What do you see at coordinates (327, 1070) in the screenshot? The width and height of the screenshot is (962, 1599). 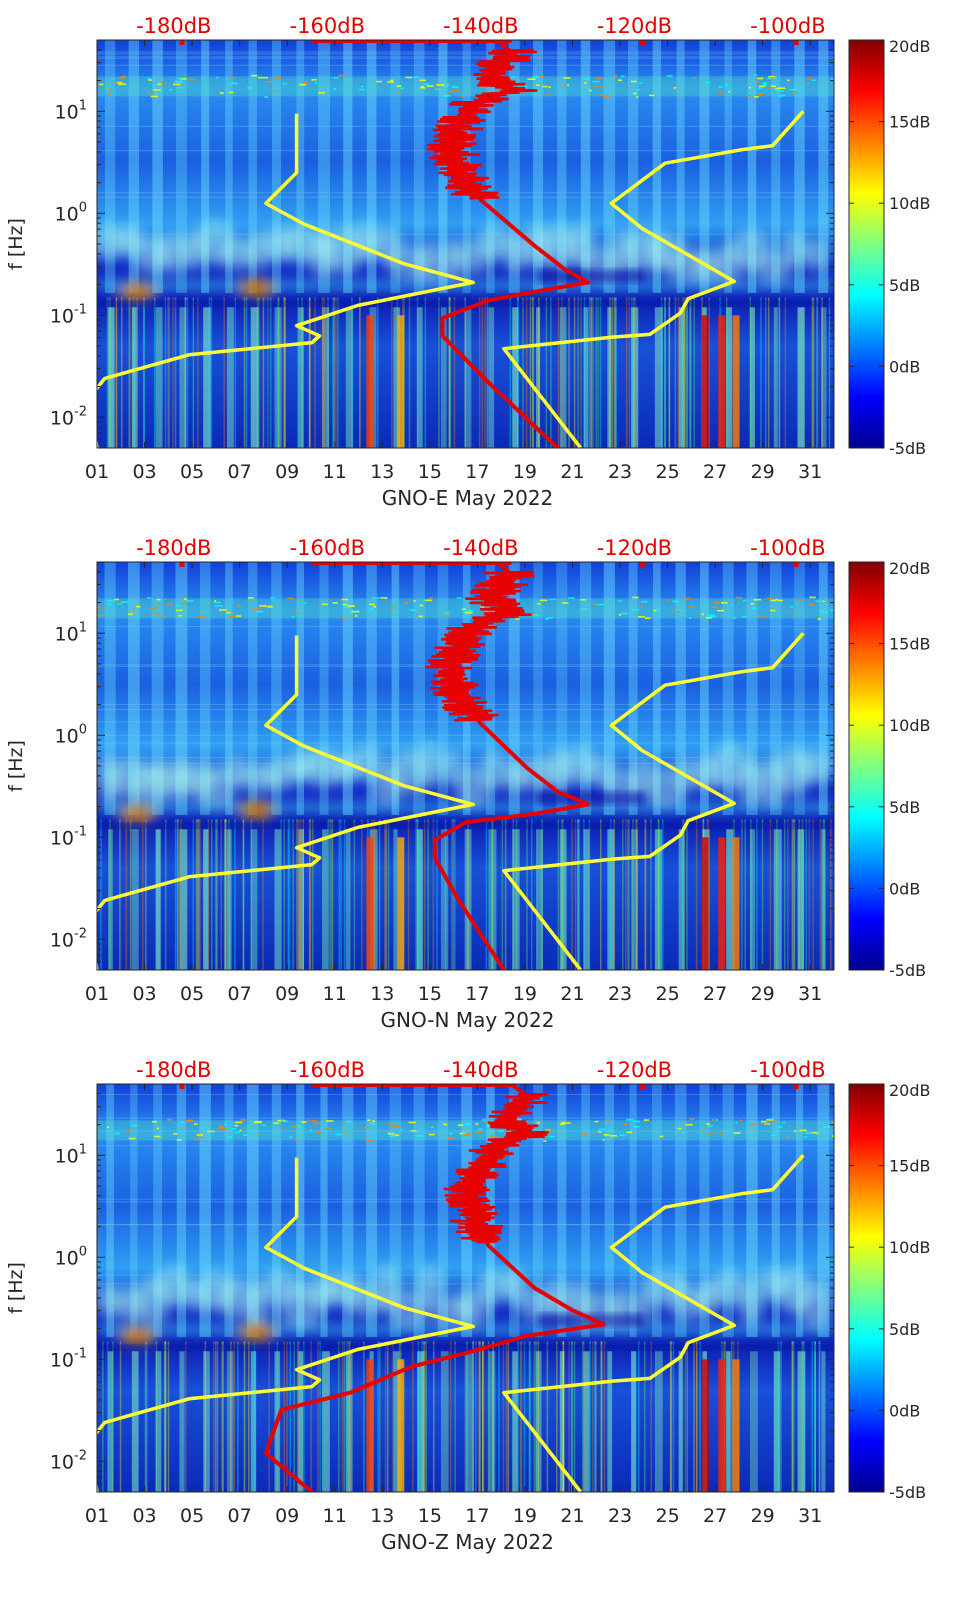 I see `top-db-label: -160dB` at bounding box center [327, 1070].